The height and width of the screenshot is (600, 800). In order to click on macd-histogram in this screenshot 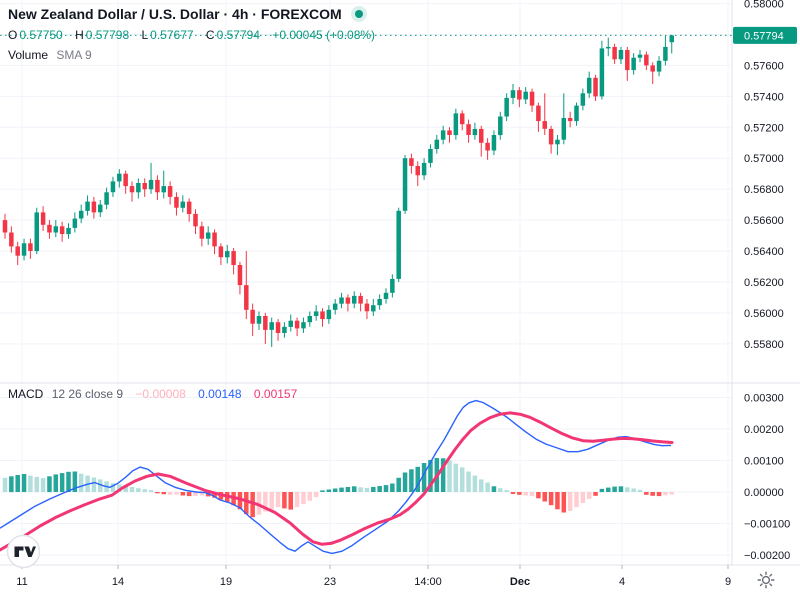, I will do `click(338, 488)`.